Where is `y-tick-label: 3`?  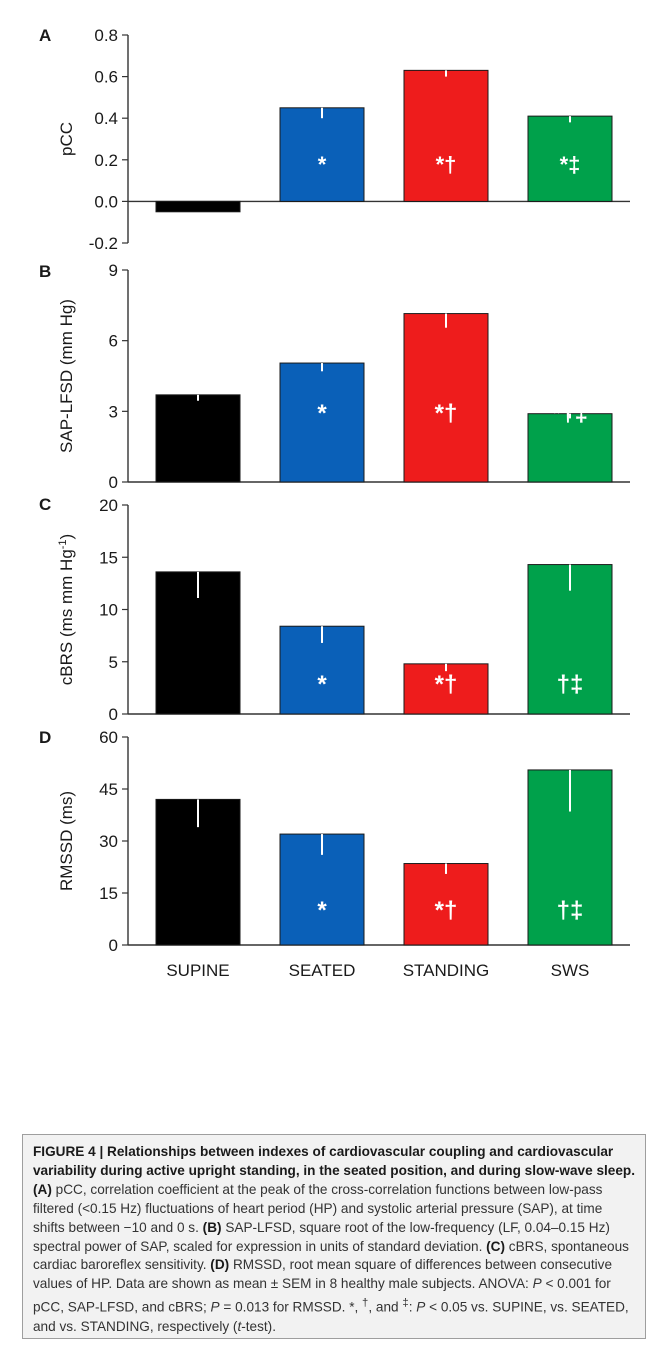
y-tick-label: 3 is located at coordinates (113, 411).